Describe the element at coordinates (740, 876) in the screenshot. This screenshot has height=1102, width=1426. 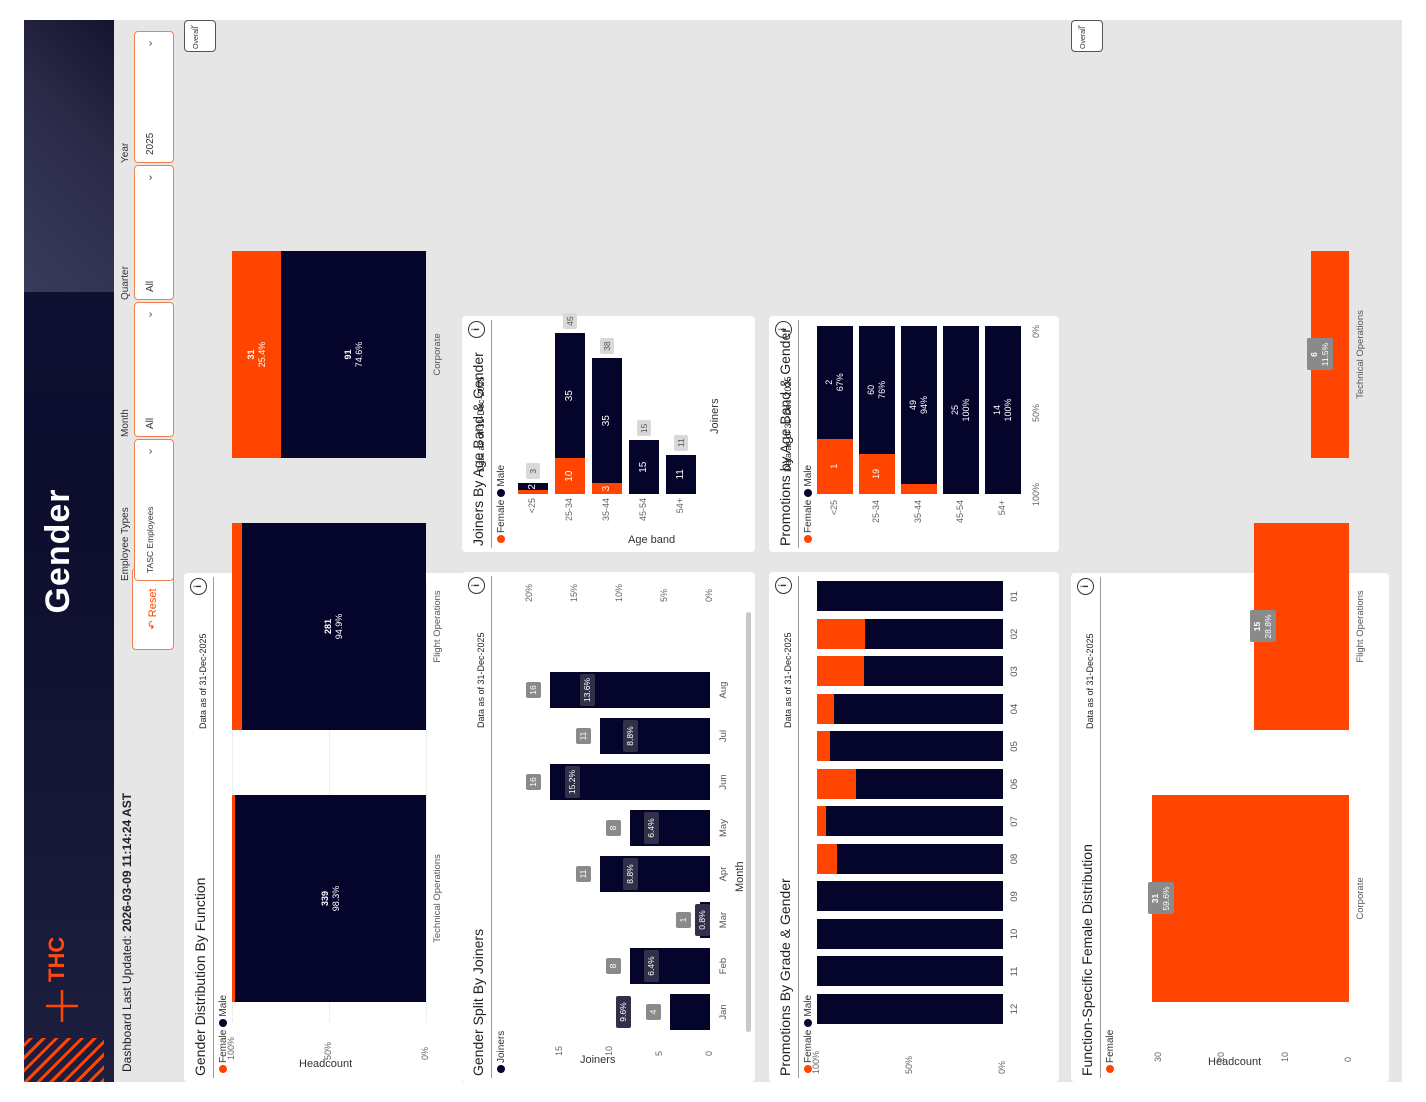
I see `x-axis-title: Month` at that location.